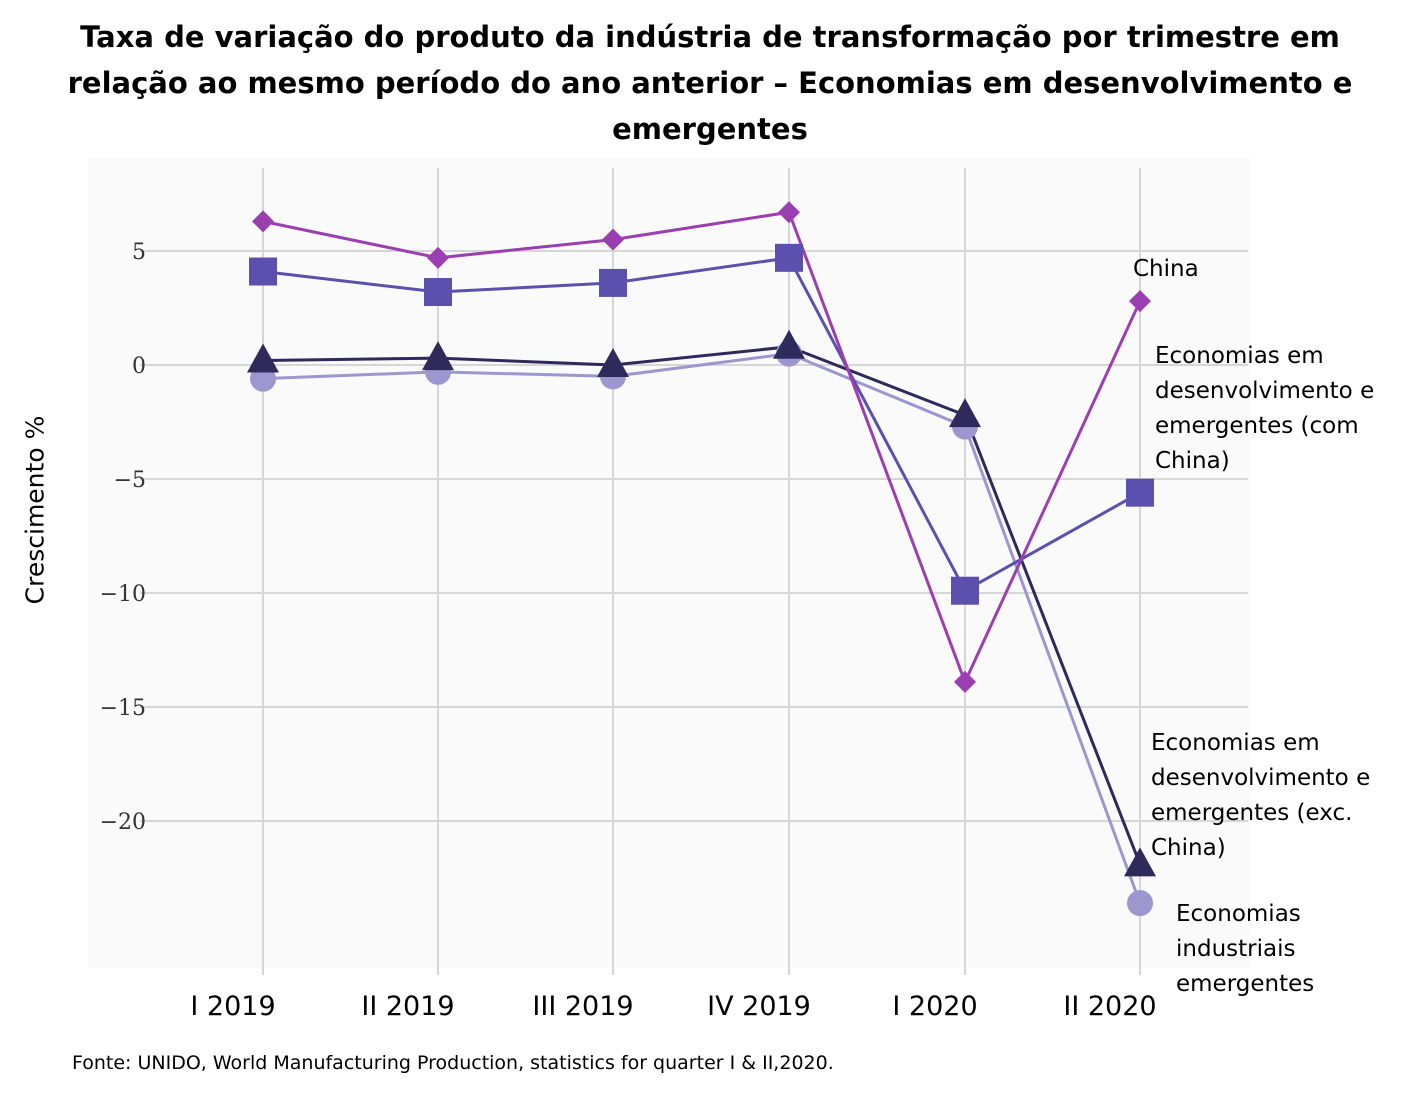  I want to click on label-line: China, so click(1166, 269).